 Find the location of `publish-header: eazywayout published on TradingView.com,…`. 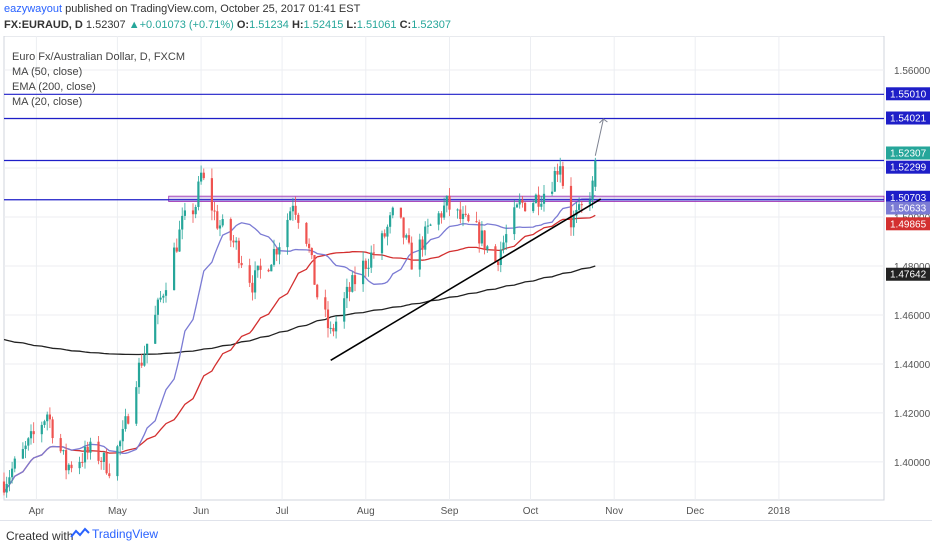

publish-header: eazywayout published on TradingView.com,… is located at coordinates (182, 9).